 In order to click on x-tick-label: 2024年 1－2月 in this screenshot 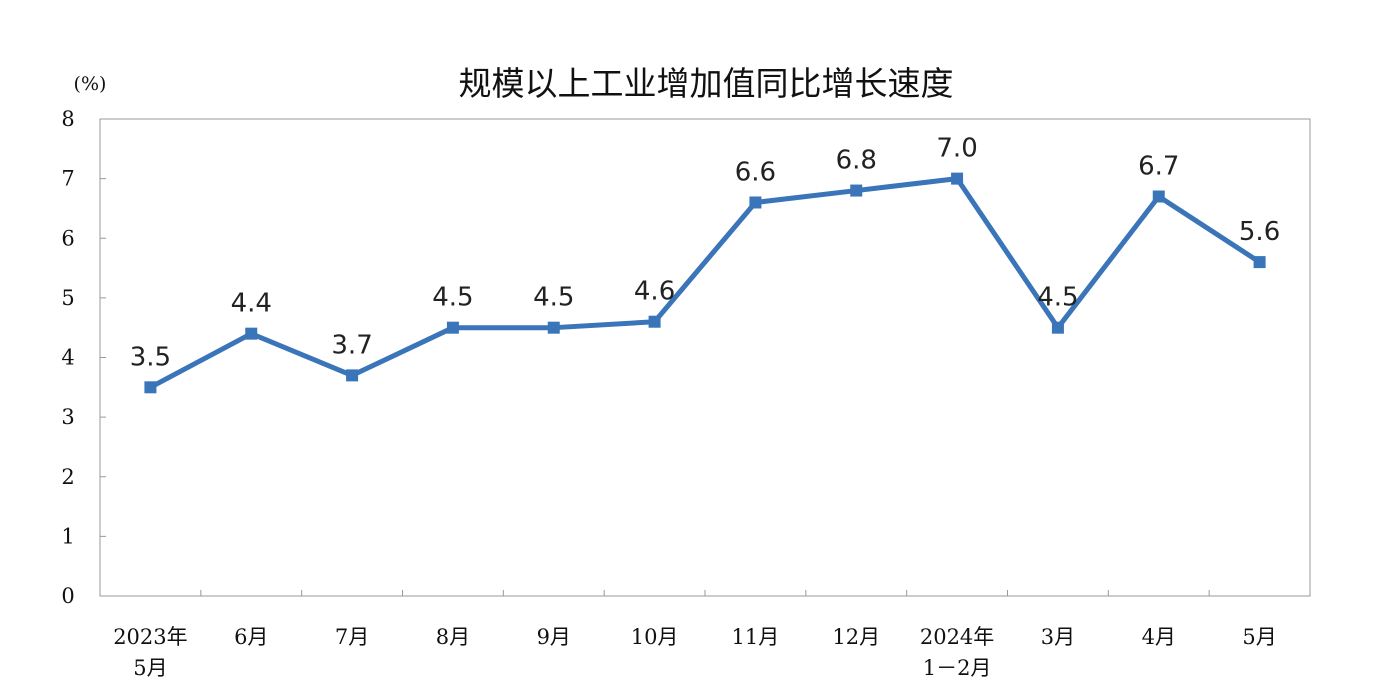, I will do `click(957, 652)`.